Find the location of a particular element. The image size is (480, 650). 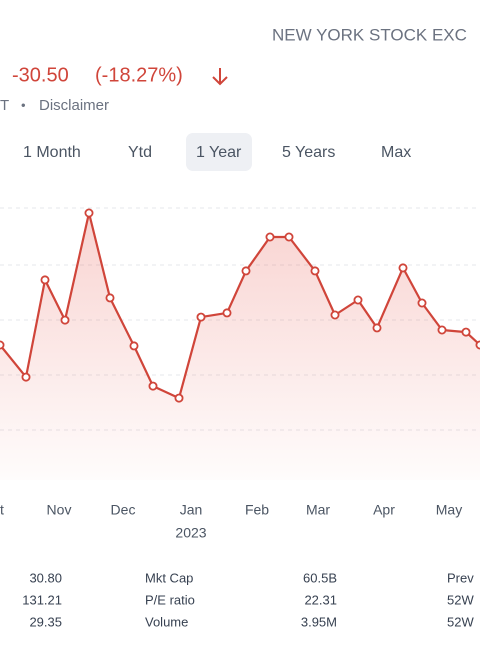

stat-value: 131.21 is located at coordinates (42, 599).